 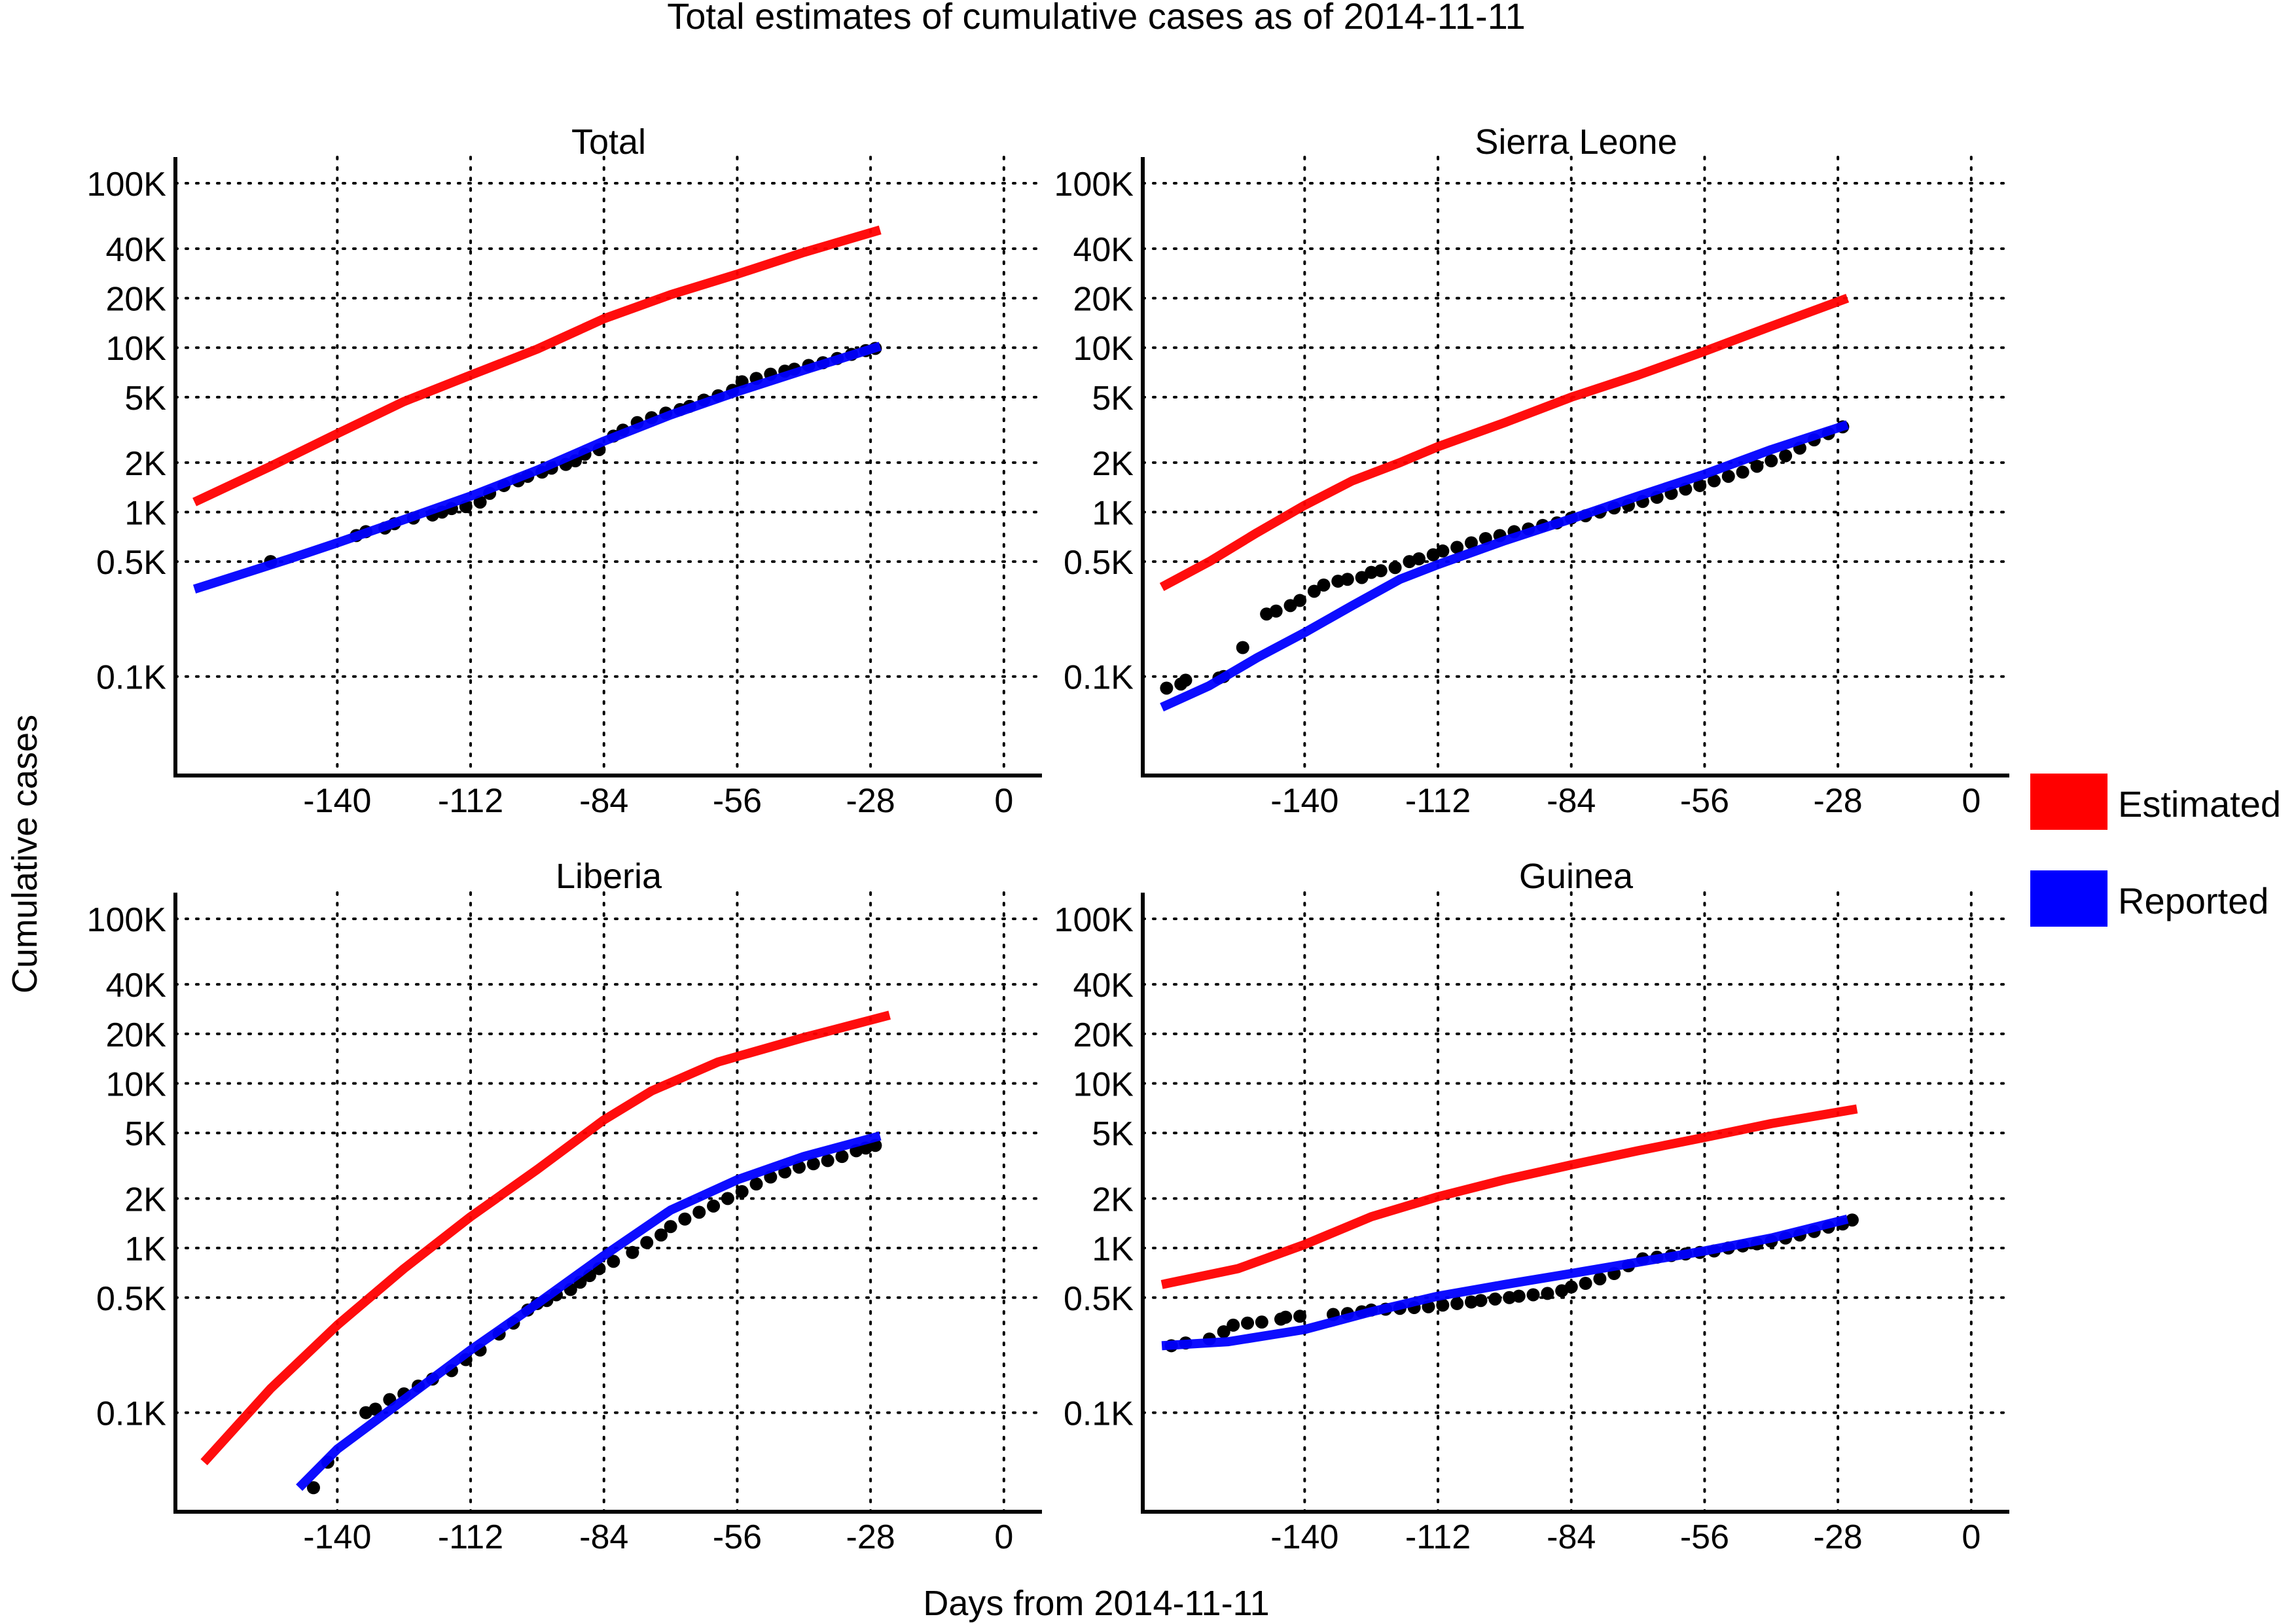 What do you see at coordinates (2069, 898) in the screenshot?
I see `legend-swatch-reported` at bounding box center [2069, 898].